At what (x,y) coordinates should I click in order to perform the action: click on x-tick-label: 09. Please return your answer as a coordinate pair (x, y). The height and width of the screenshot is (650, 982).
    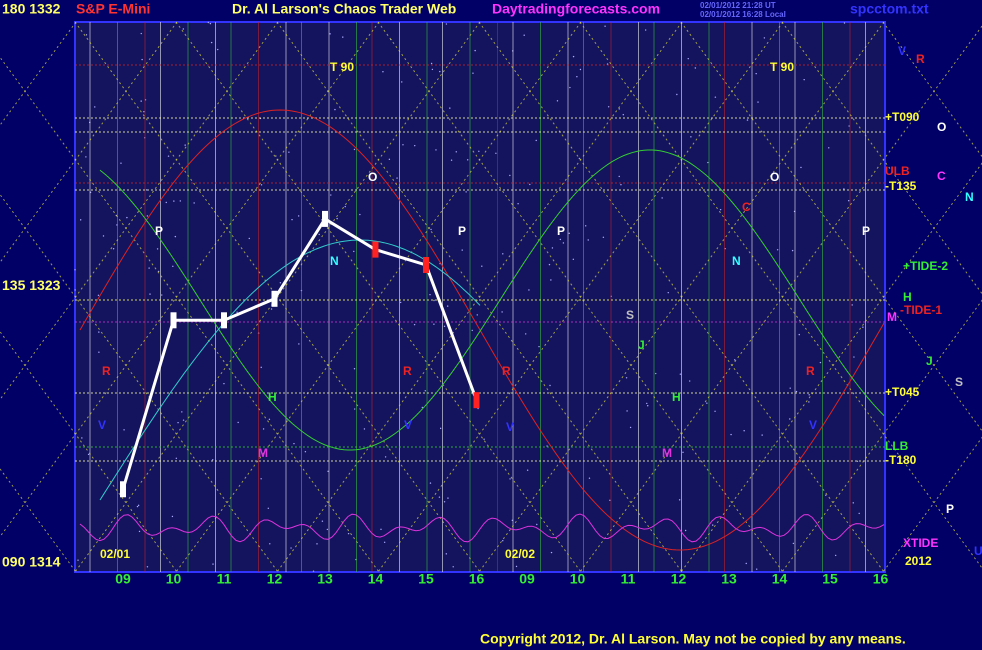
    Looking at the image, I should click on (527, 579).